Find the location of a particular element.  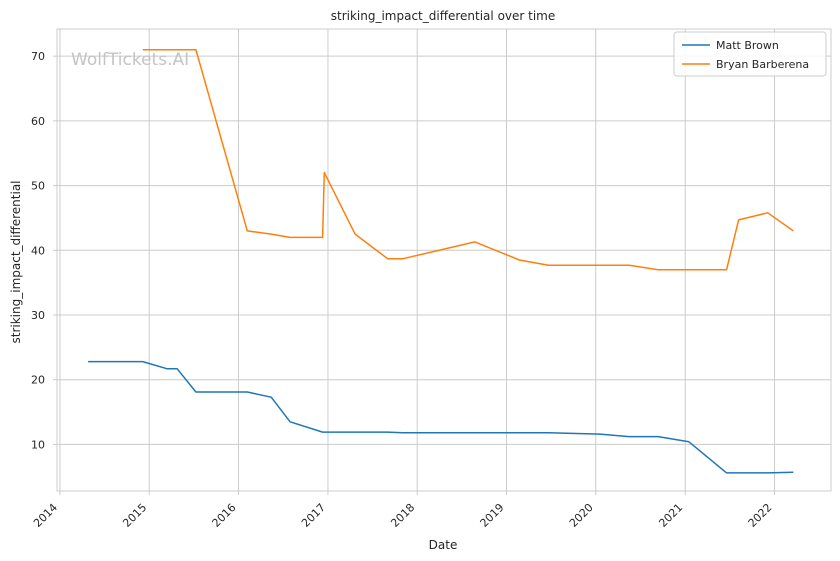

y-tick-label: 20 is located at coordinates (38, 380).